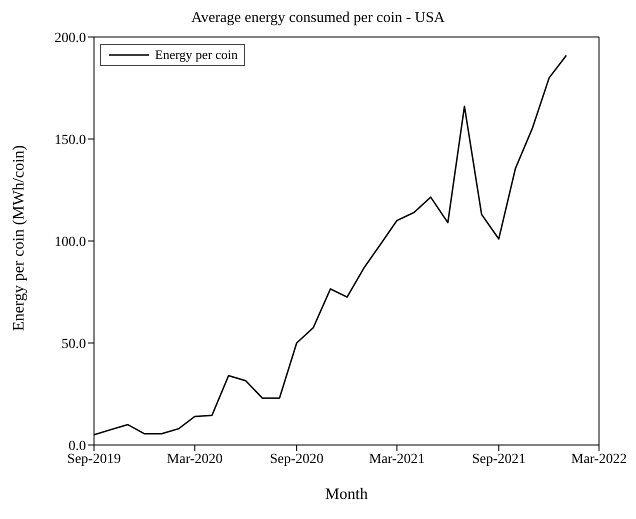 This screenshot has height=519, width=636. What do you see at coordinates (499, 459) in the screenshot?
I see `x-tick-label: Sep-2021` at bounding box center [499, 459].